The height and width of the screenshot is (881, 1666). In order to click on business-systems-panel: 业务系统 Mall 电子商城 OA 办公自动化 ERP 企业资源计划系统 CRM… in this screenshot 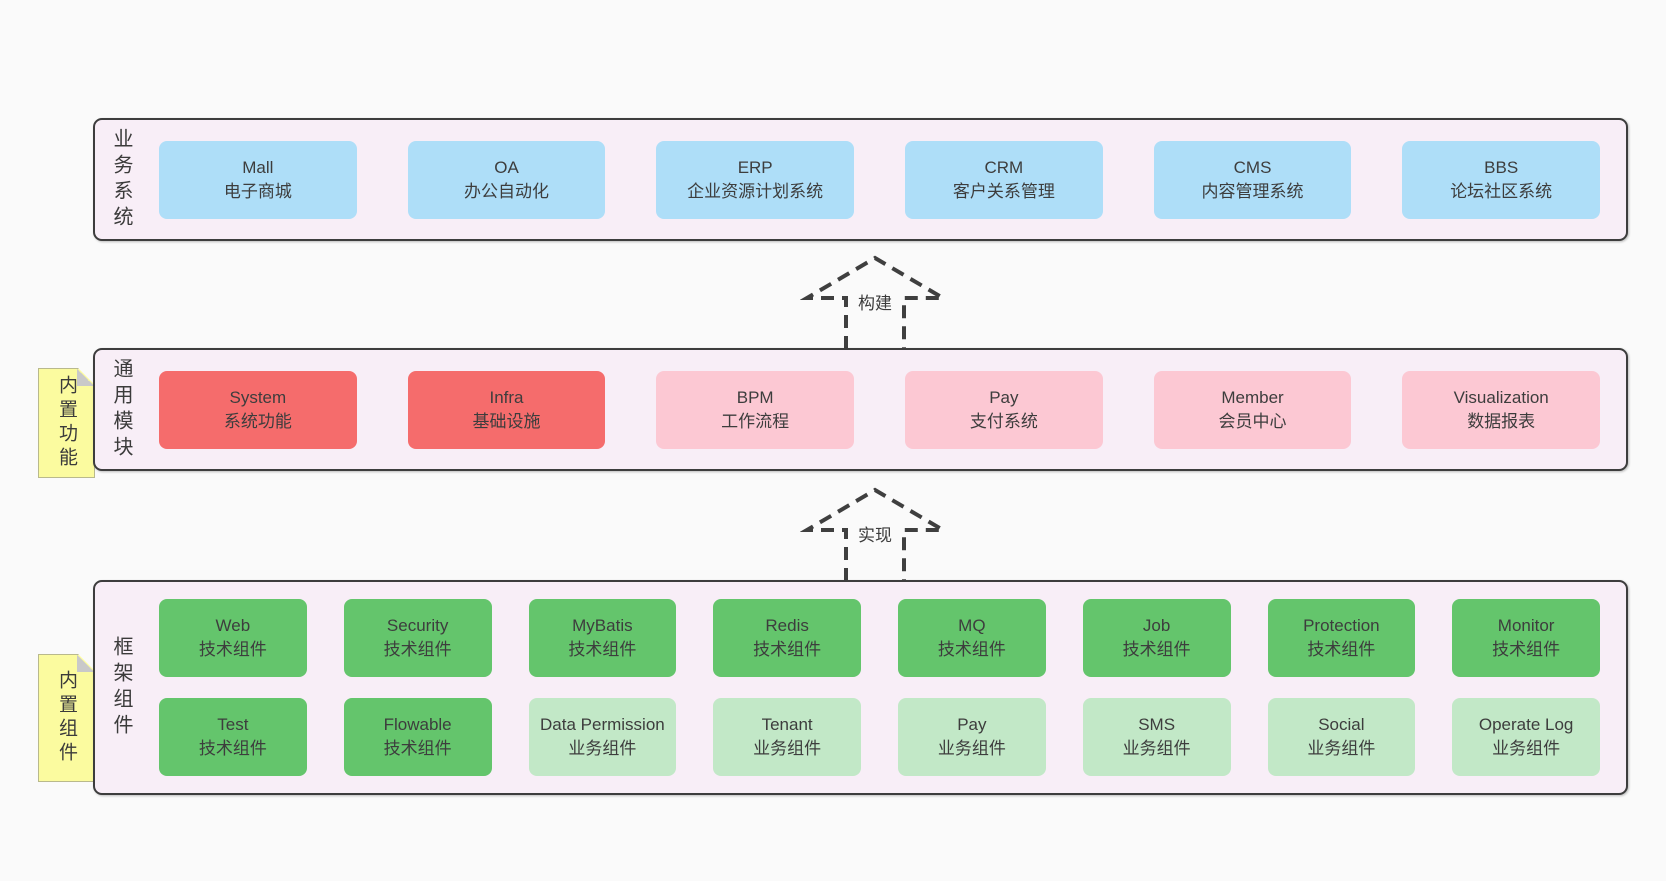, I will do `click(860, 179)`.